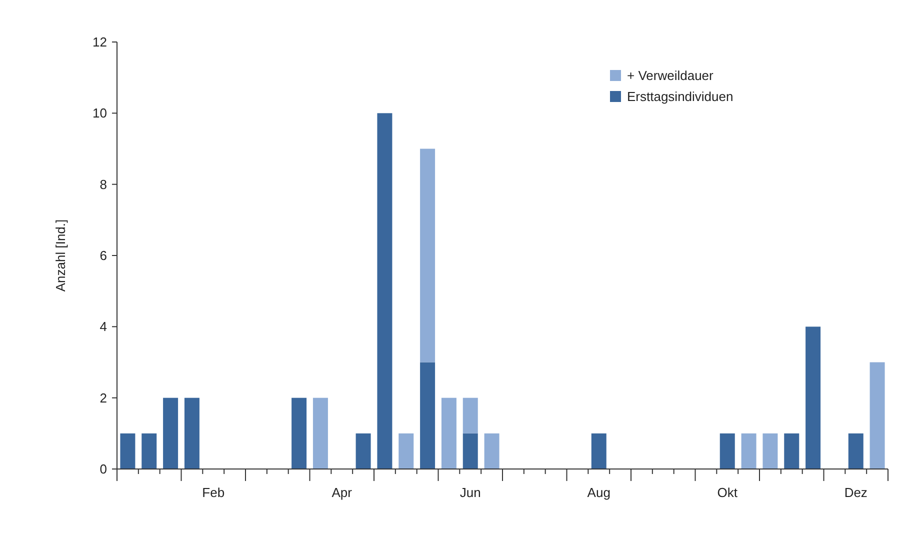  Describe the element at coordinates (103, 256) in the screenshot. I see `y-tick-label: 6` at that location.